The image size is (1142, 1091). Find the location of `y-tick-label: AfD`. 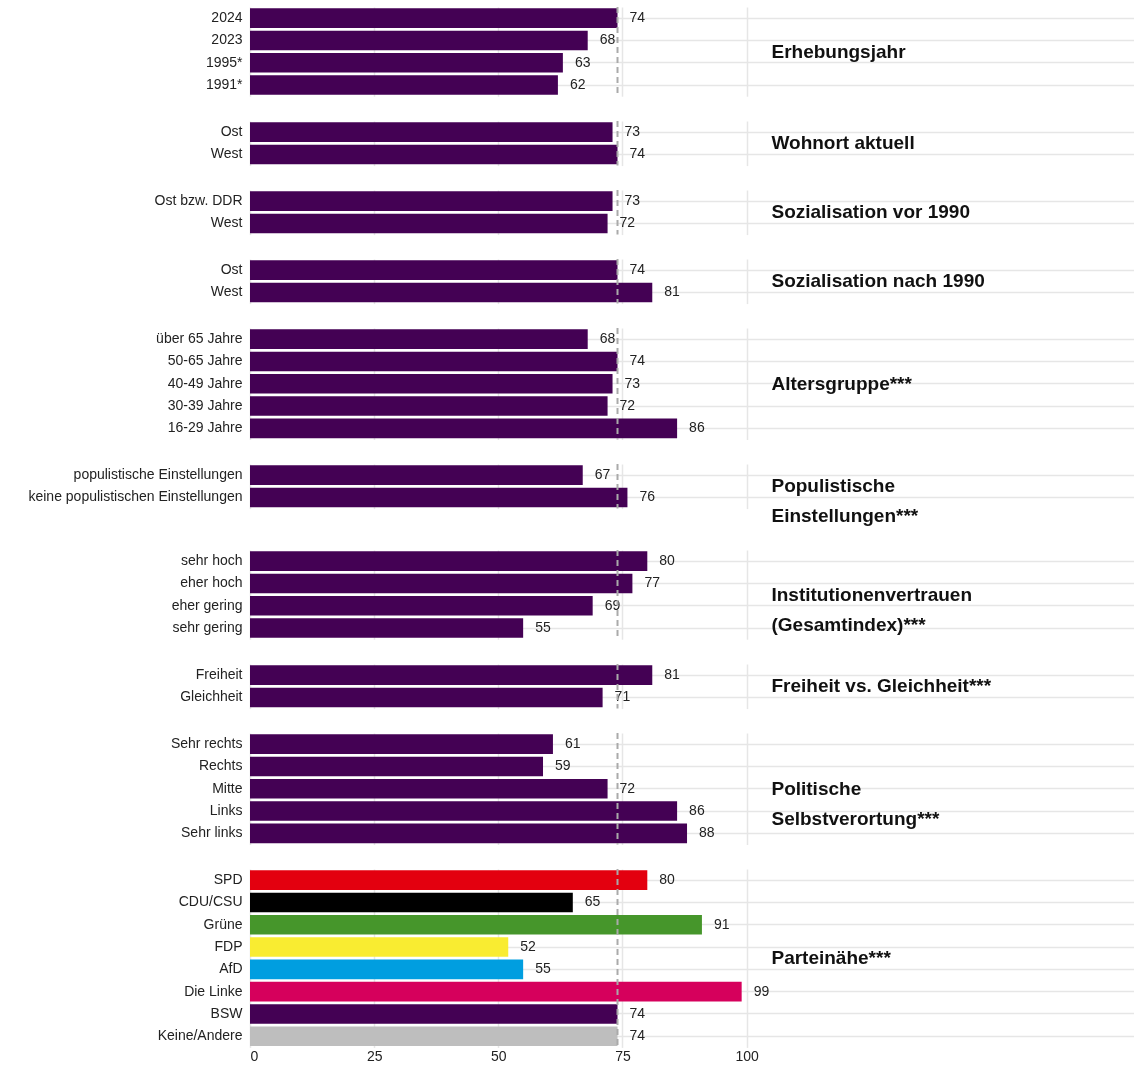

y-tick-label: AfD is located at coordinates (231, 968).